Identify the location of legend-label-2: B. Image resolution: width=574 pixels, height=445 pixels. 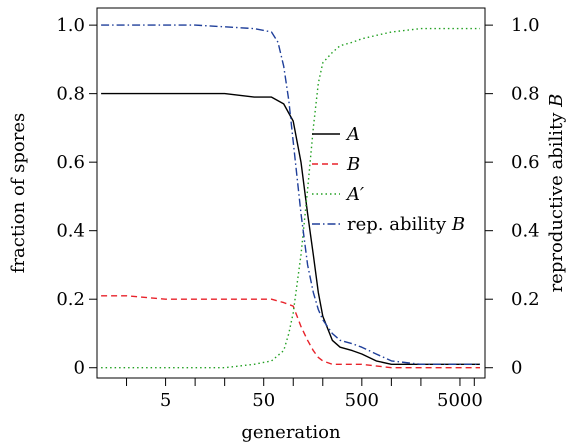
(353, 164).